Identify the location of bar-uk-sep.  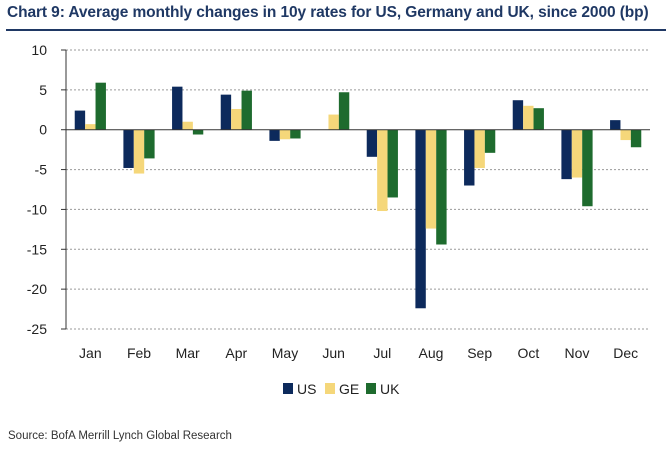
(490, 141).